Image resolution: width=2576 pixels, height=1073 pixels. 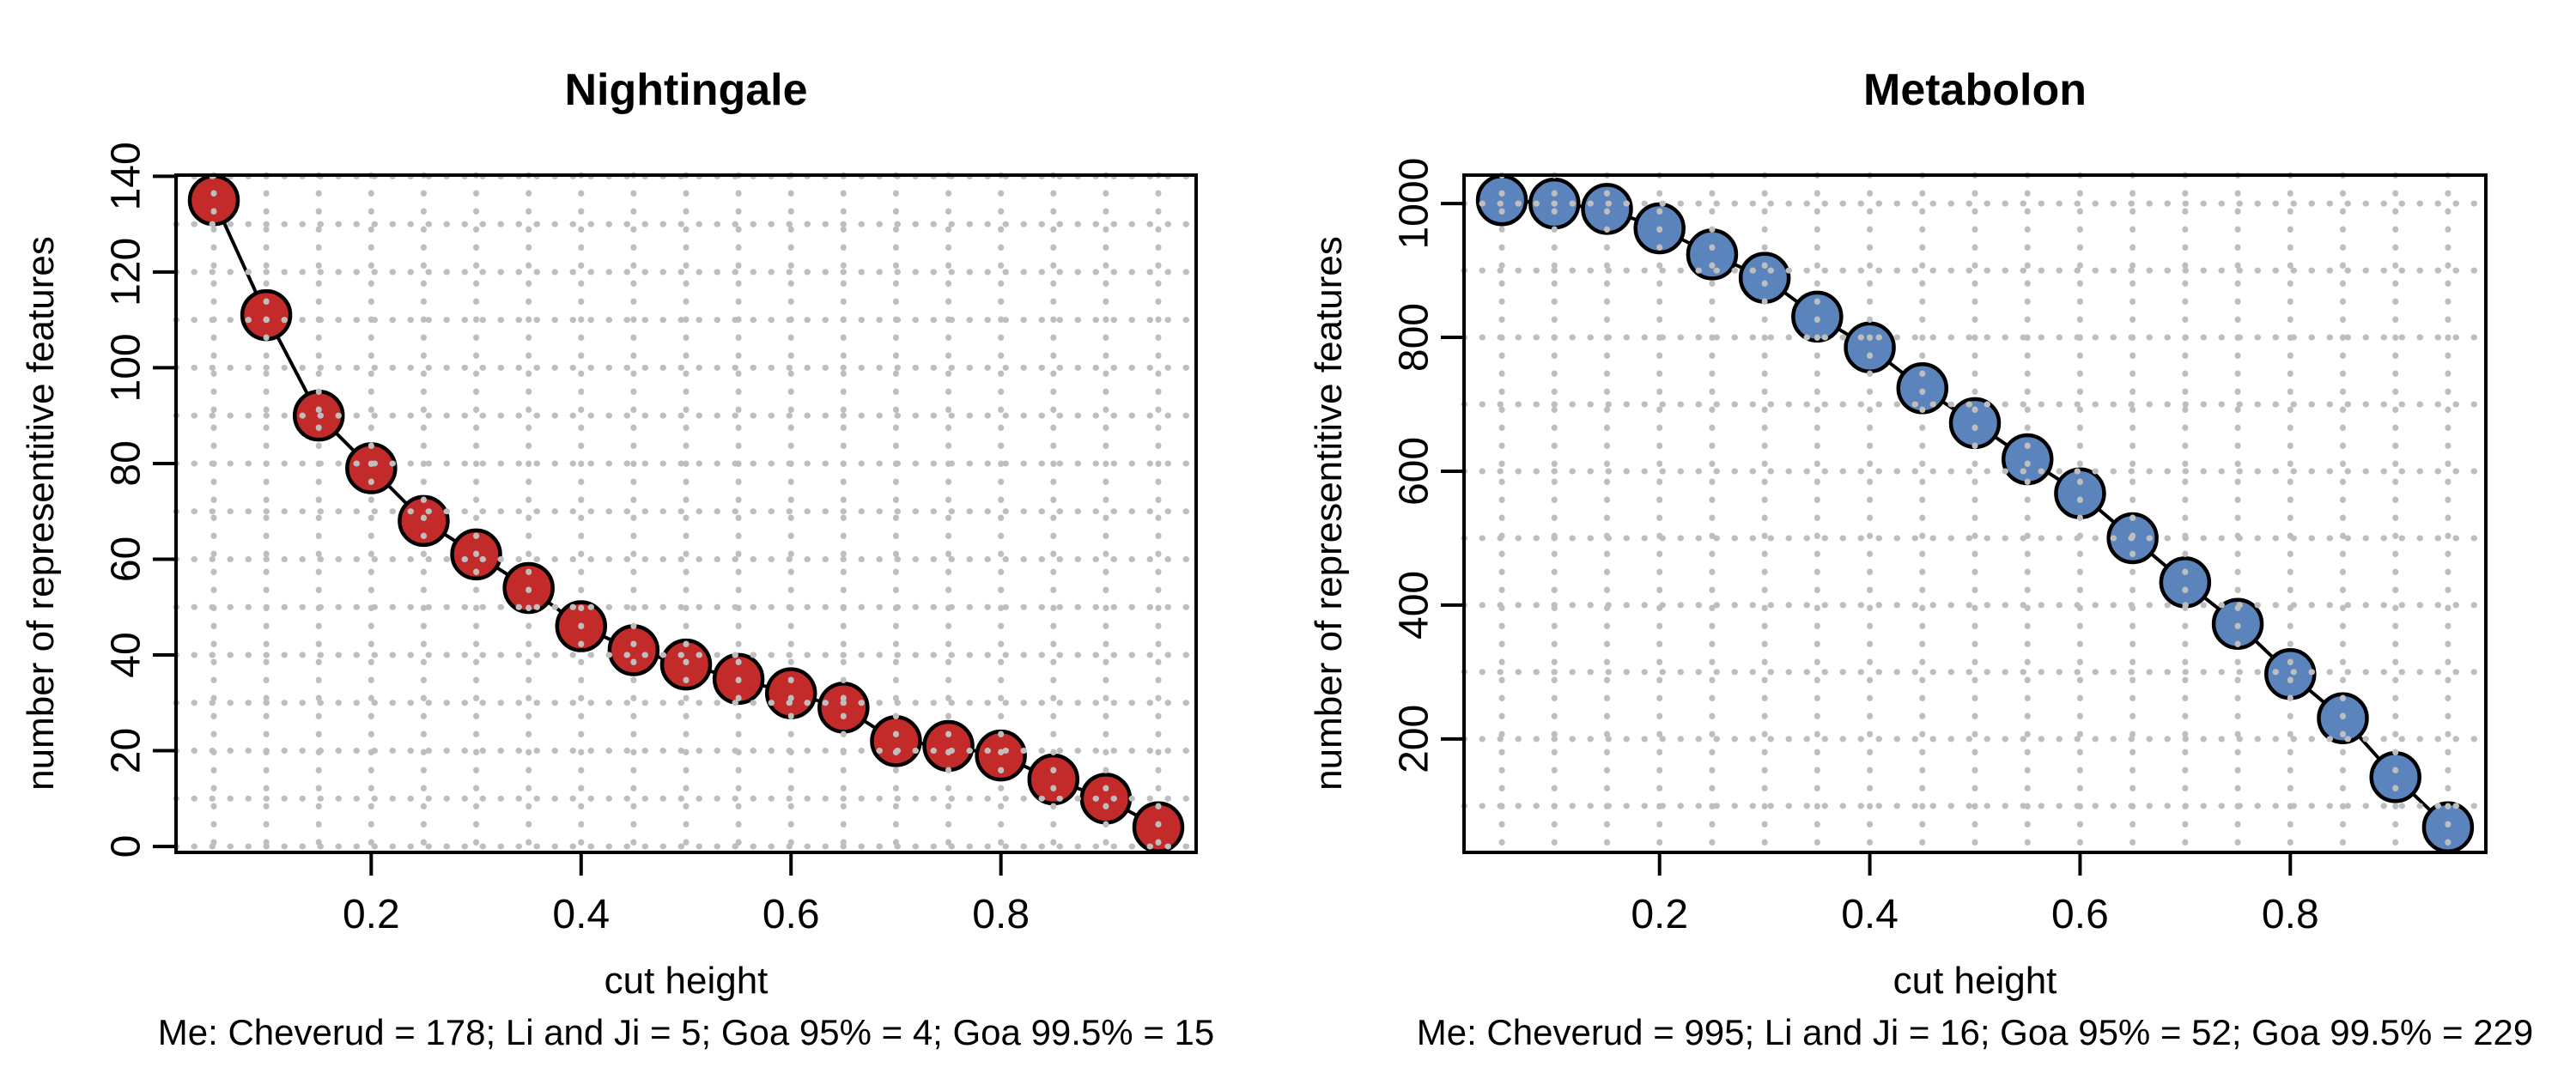 What do you see at coordinates (127, 367) in the screenshot?
I see `y-tick-label: 100` at bounding box center [127, 367].